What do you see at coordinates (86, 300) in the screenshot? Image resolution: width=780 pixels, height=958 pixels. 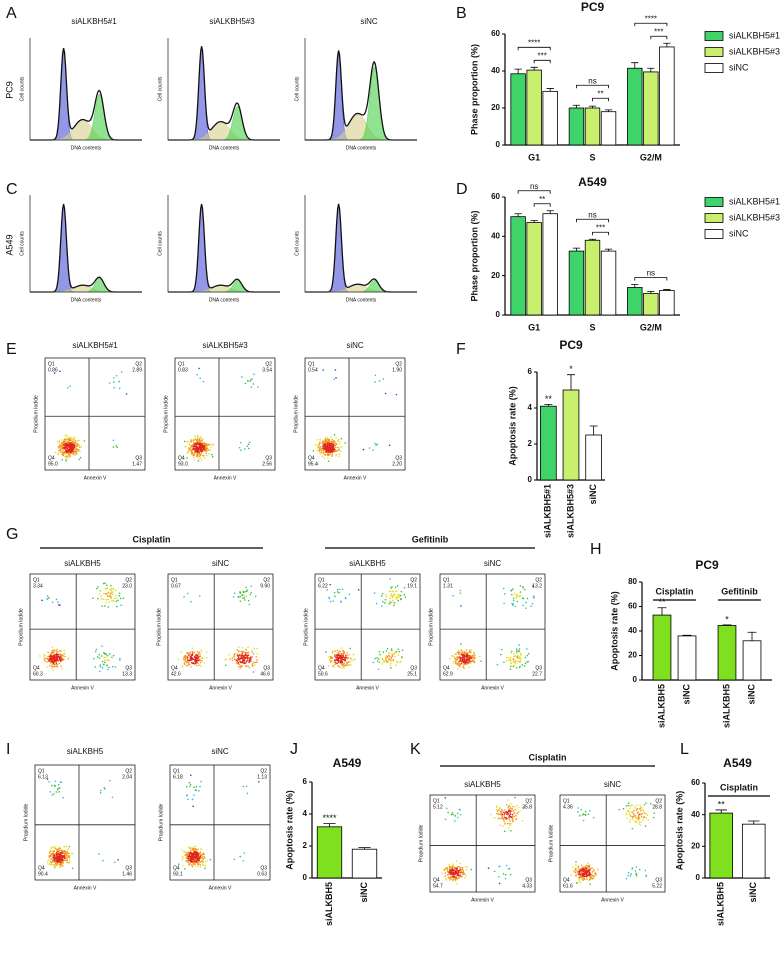 I see `x-axis-title: DNA contents` at bounding box center [86, 300].